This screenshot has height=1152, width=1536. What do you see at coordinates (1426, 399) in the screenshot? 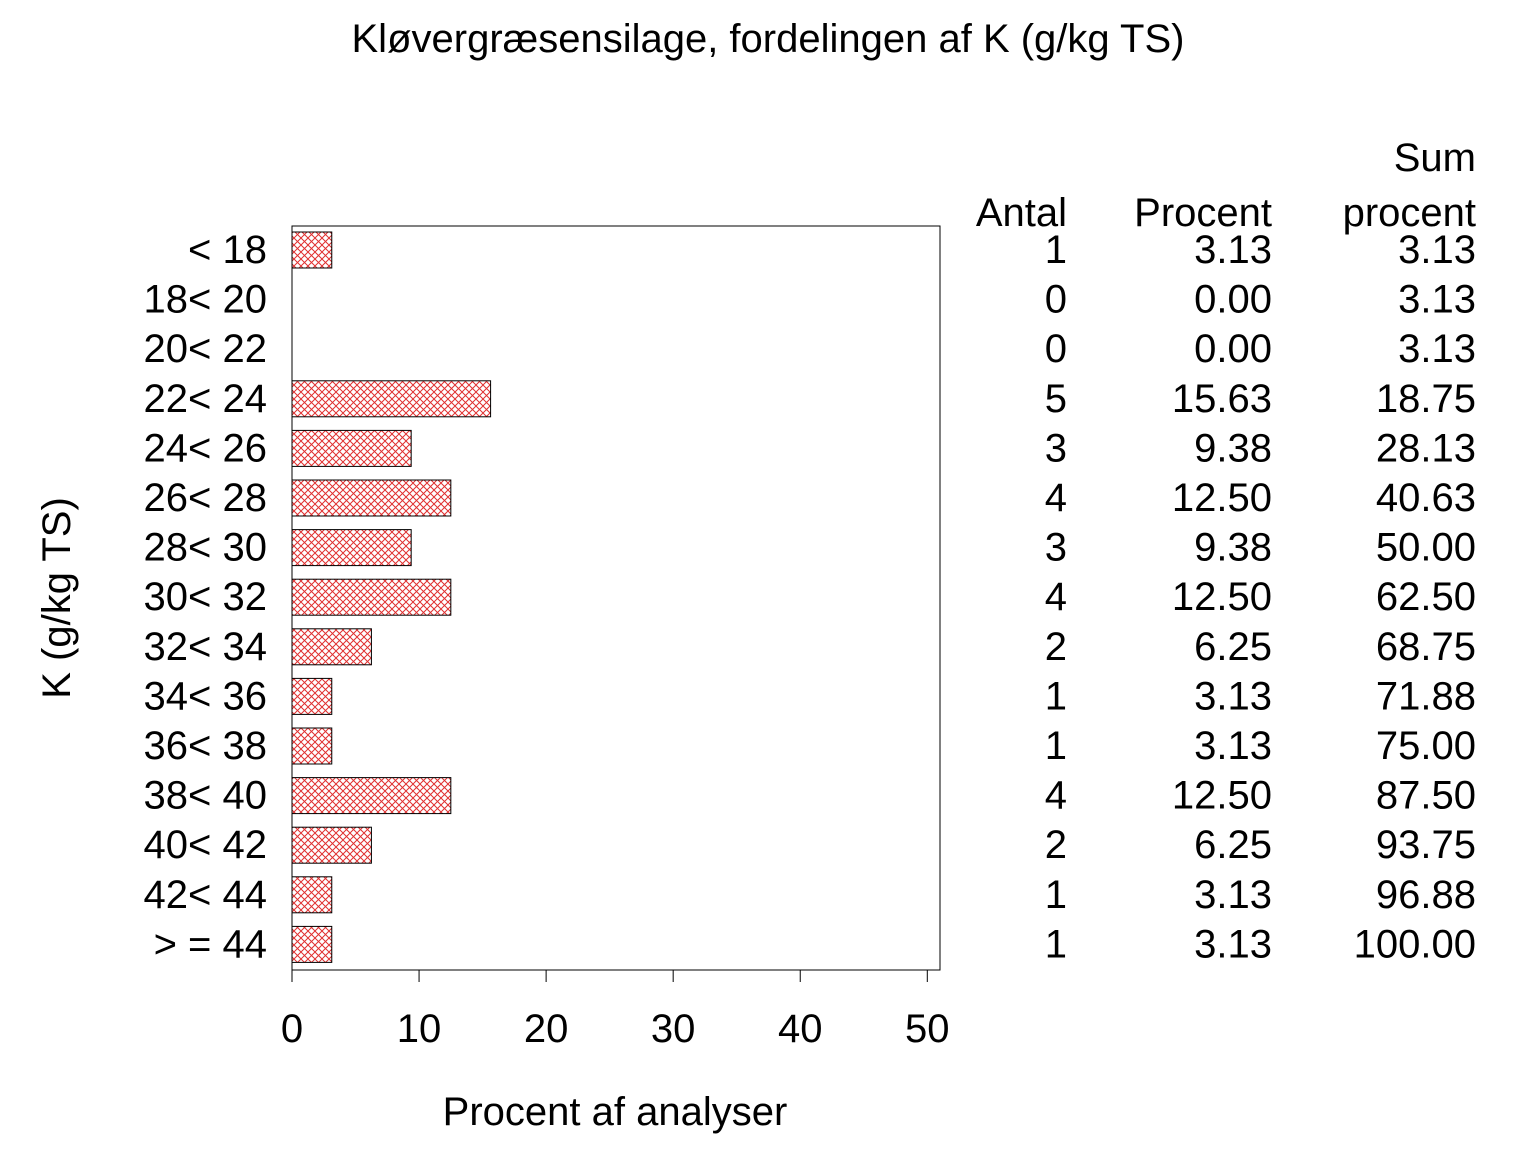
I see `table-cell-sum-procent: 18.75` at bounding box center [1426, 399].